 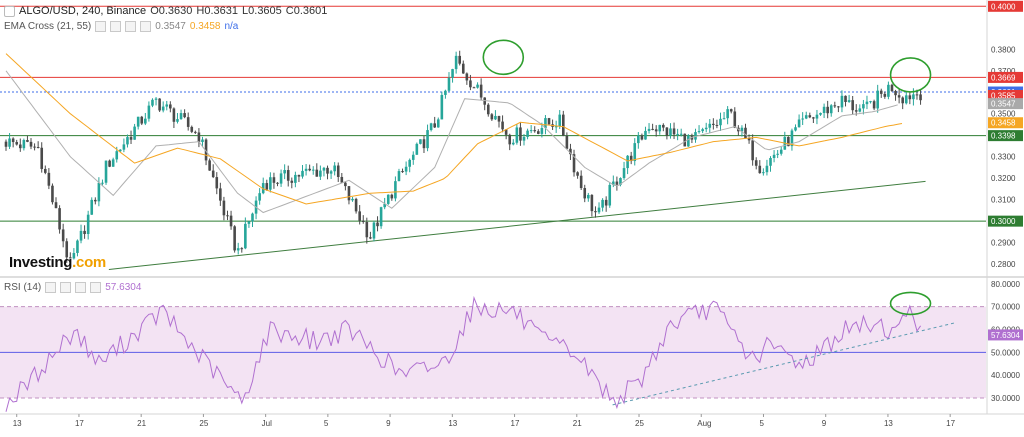 What do you see at coordinates (101, 26) in the screenshot?
I see `visibility-toggle-icon` at bounding box center [101, 26].